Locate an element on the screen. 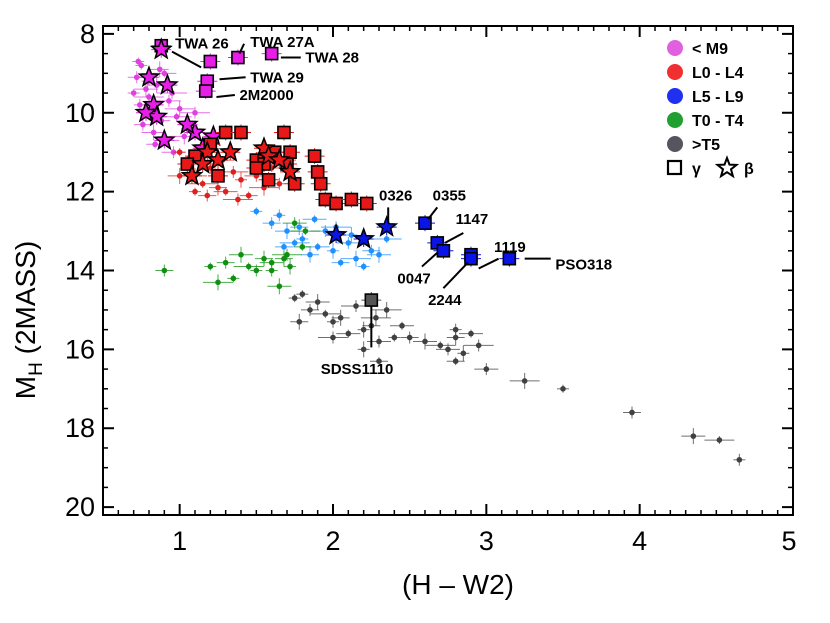  annotation-label: TWA 27A is located at coordinates (282, 42).